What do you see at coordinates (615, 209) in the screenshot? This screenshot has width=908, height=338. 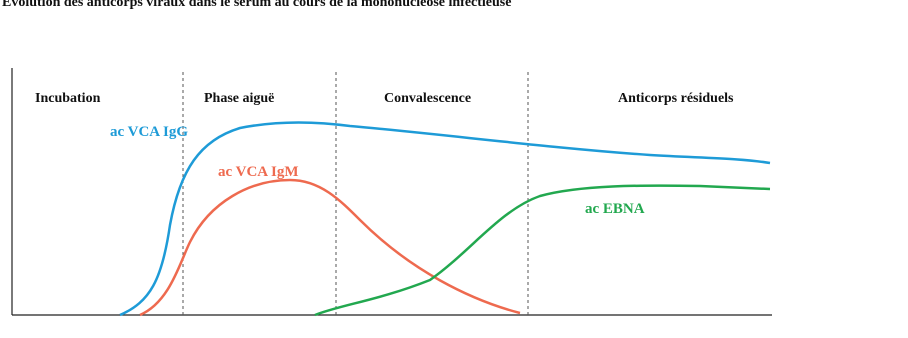 I see `curve-label: ac EBNA` at bounding box center [615, 209].